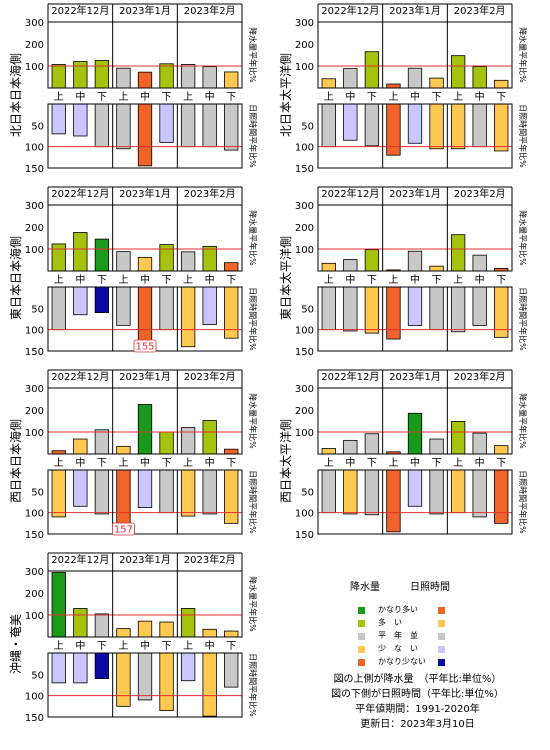 The width and height of the screenshot is (550, 750). Describe the element at coordinates (361, 623) in the screenshot. I see `legend-precip-swatch` at that location.